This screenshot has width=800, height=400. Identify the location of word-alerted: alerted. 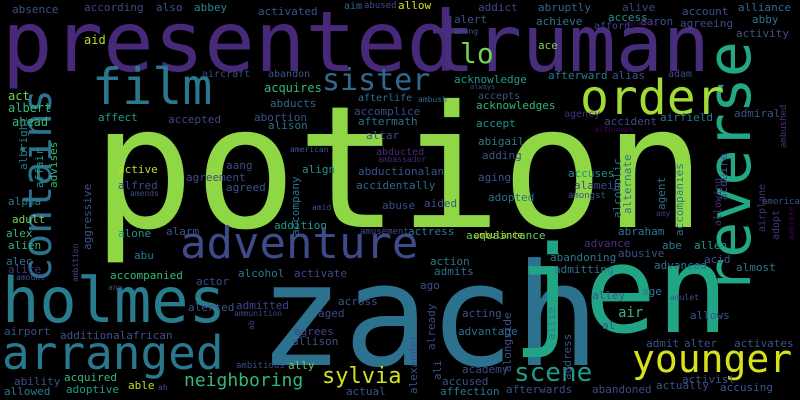
(211, 307).